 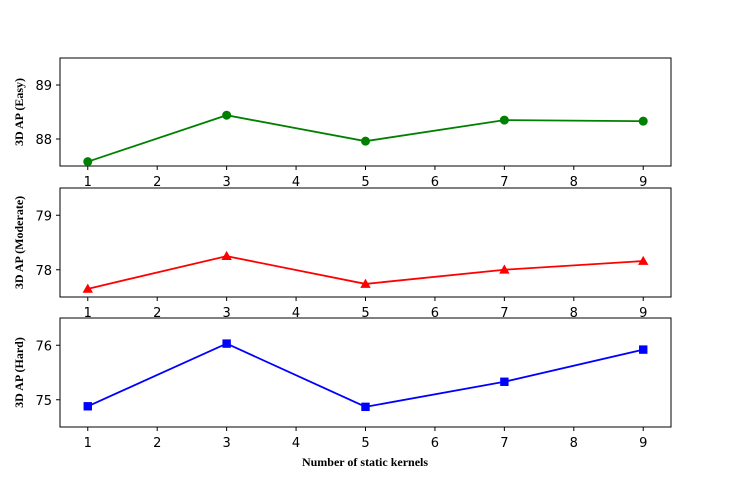 I want to click on panel-2-x-tick-label: 2, so click(x=157, y=313).